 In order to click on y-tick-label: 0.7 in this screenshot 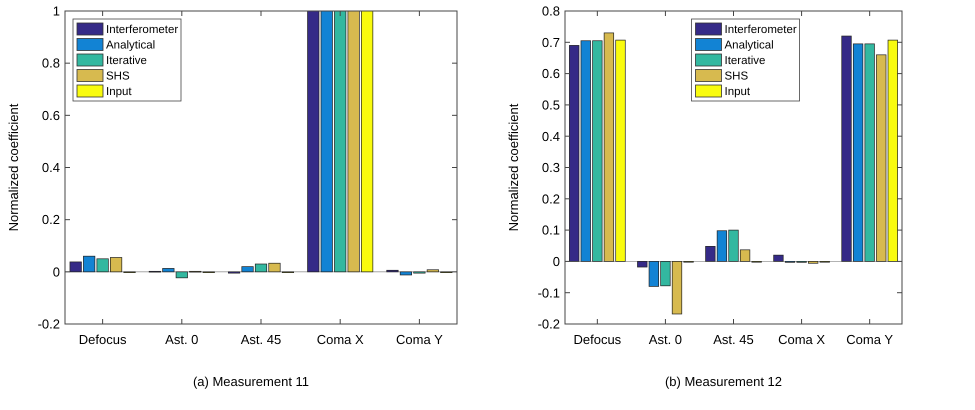, I will do `click(551, 42)`.